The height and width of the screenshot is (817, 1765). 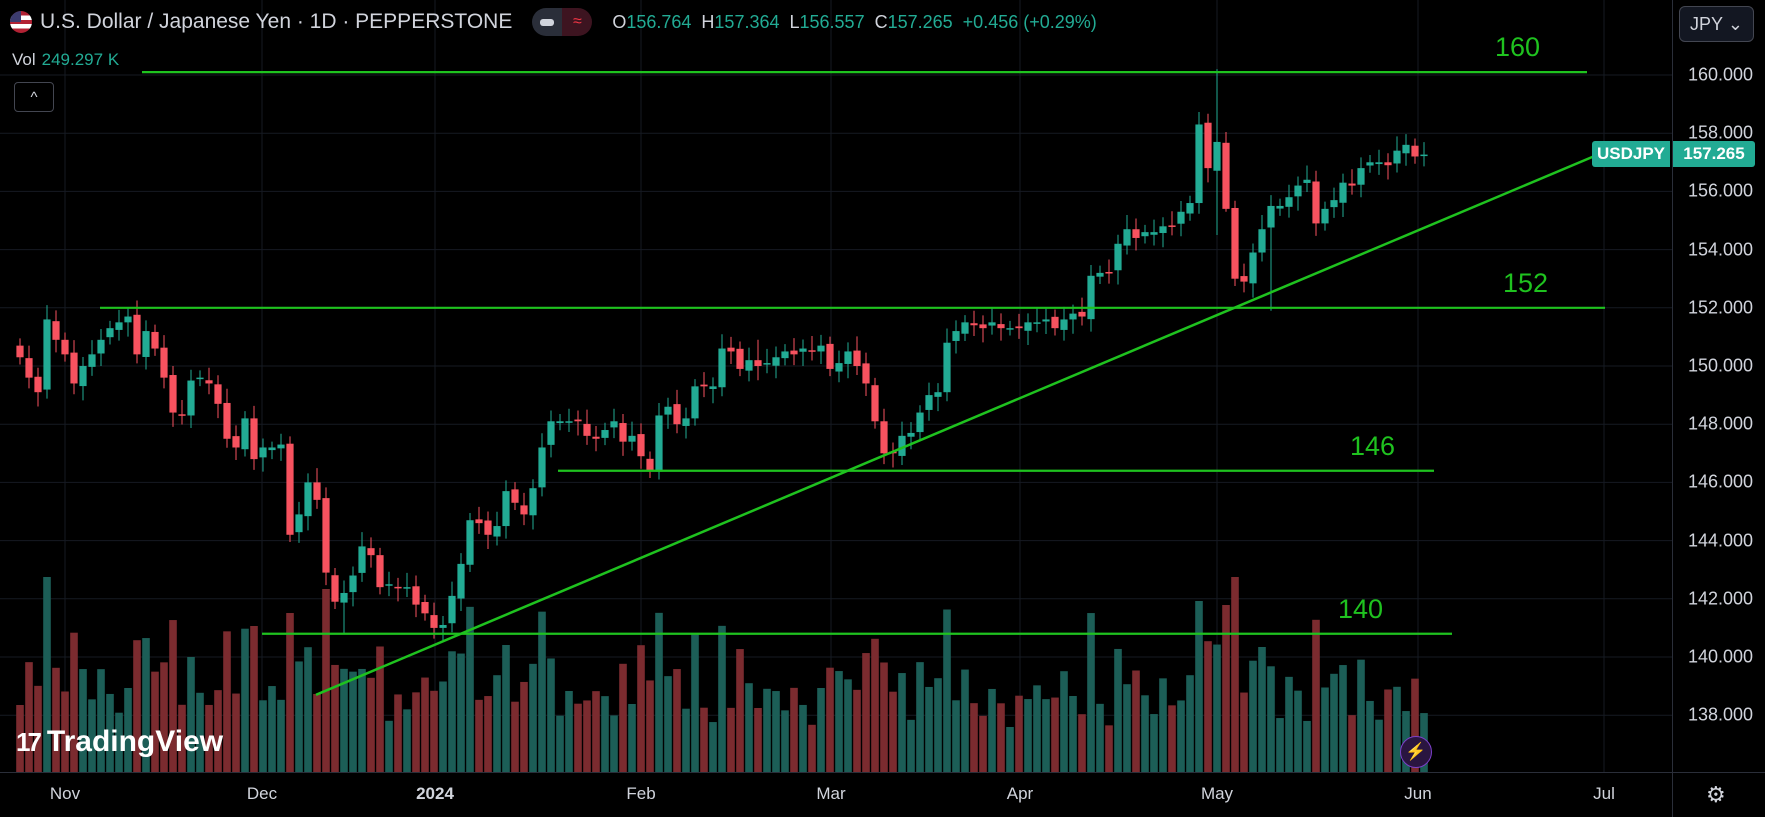 I want to click on settings-icon: ⚙, so click(x=1716, y=794).